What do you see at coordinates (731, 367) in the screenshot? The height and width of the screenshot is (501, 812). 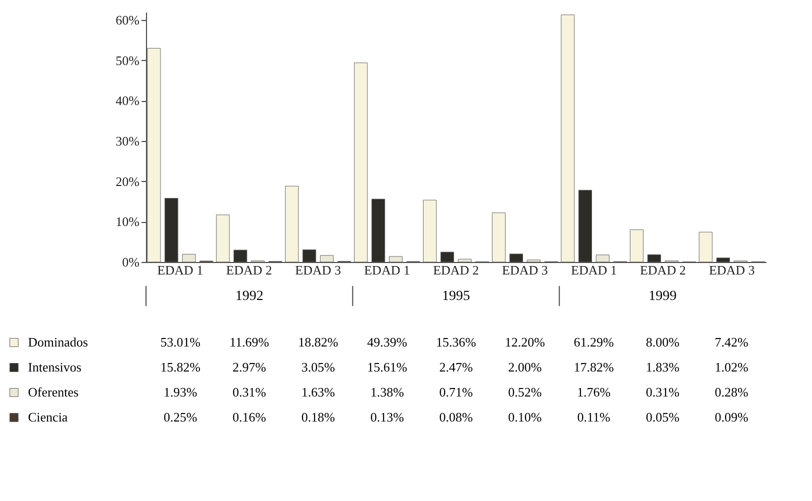 I see `data-label: 1.02%` at bounding box center [731, 367].